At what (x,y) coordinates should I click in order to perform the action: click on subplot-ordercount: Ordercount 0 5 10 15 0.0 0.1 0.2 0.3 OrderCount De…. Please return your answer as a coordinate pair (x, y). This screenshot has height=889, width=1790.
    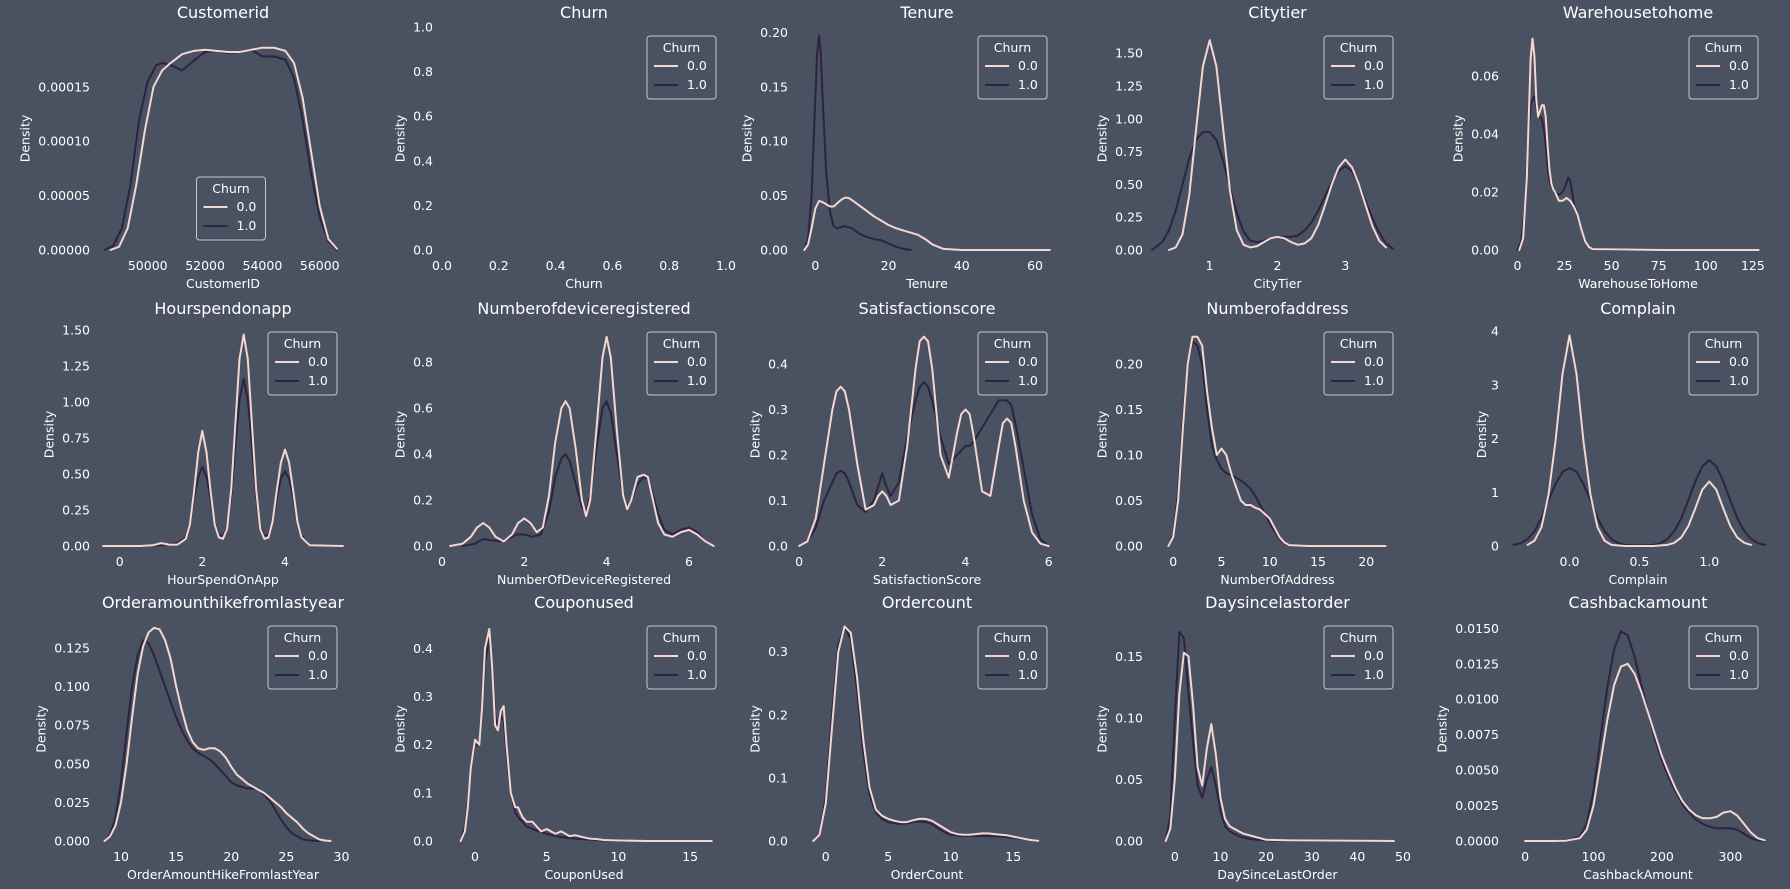
    Looking at the image, I should click on (897, 737).